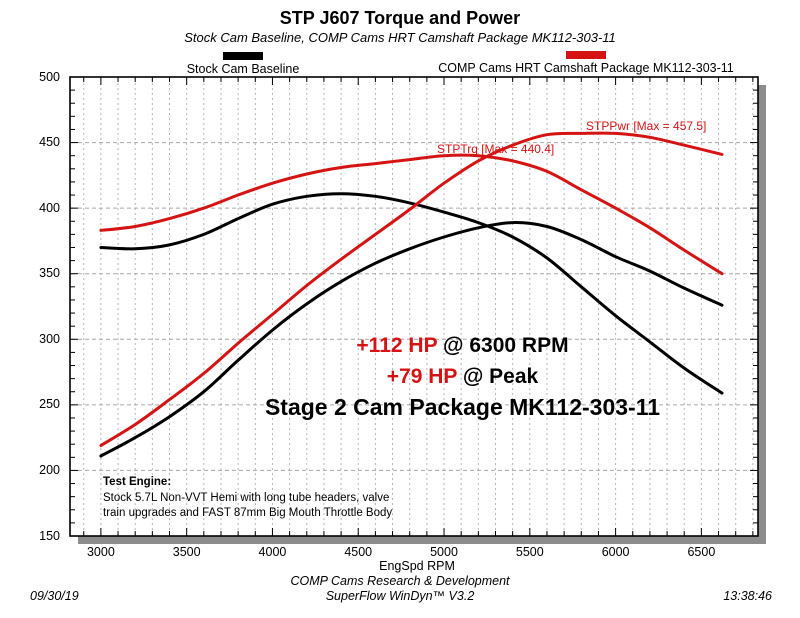 This screenshot has width=800, height=618. I want to click on gain1-value: +112 HP, so click(397, 345).